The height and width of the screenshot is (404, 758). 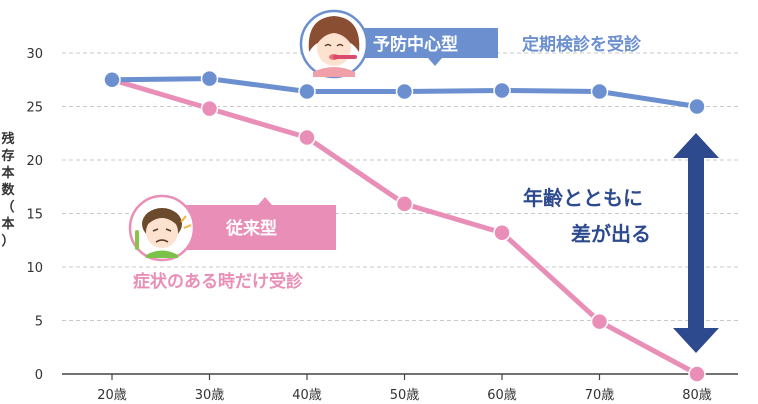 I want to click on legend-conventional-label: 従来型, so click(x=251, y=228).